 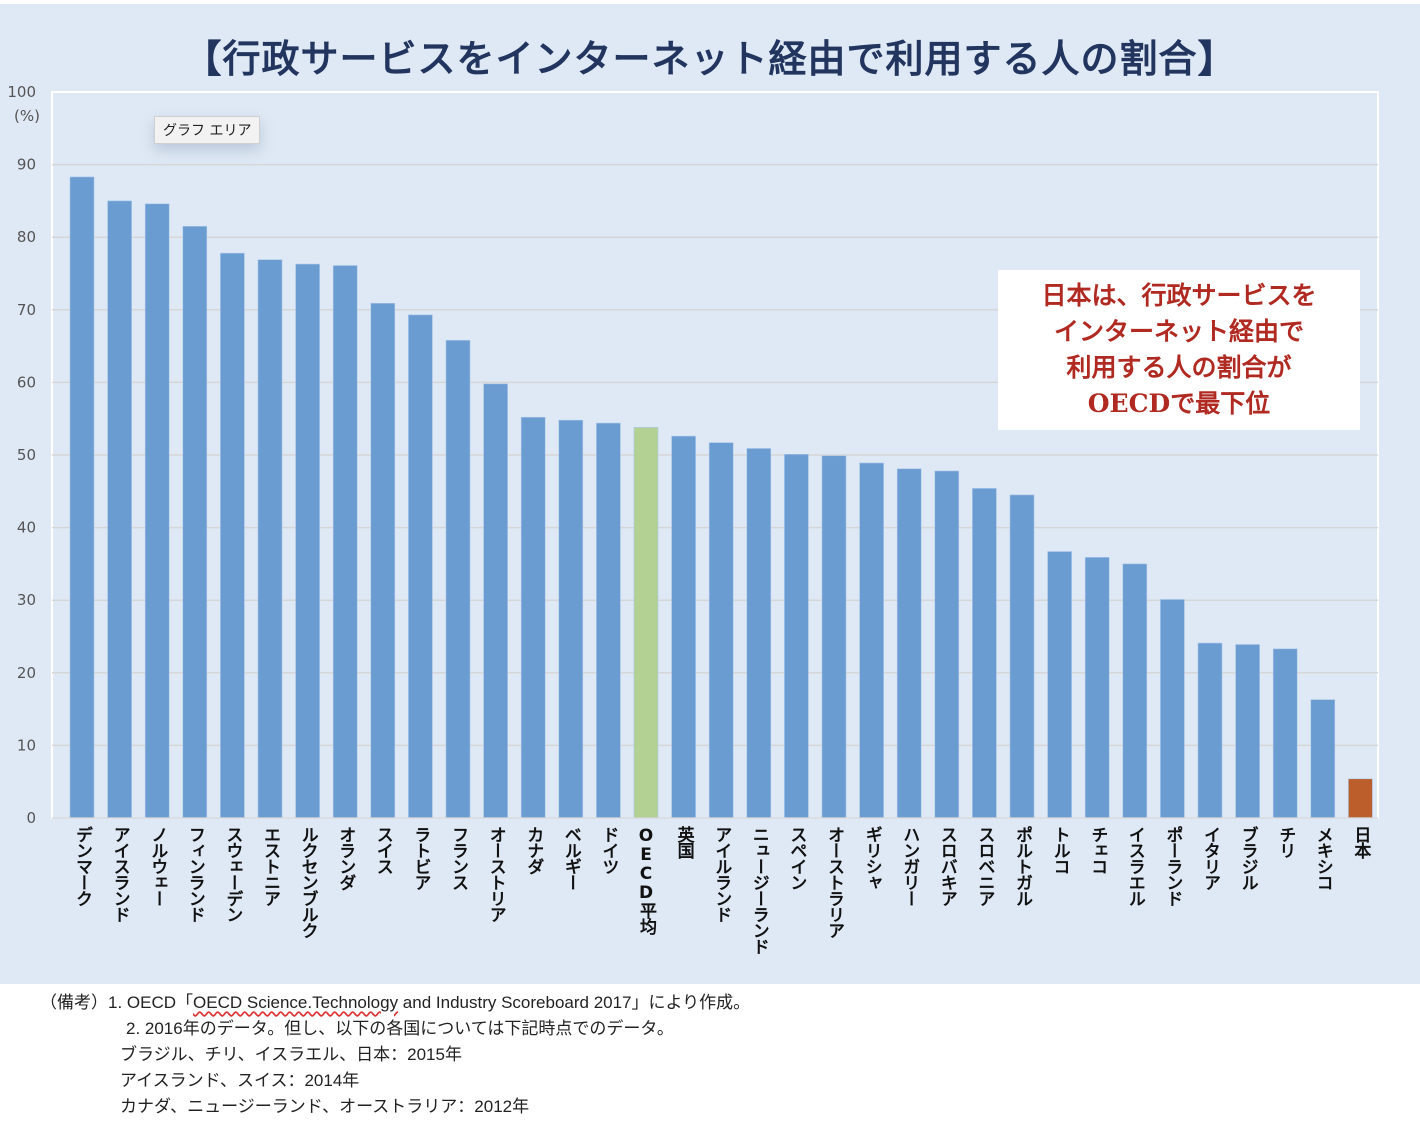 What do you see at coordinates (710, 59) in the screenshot?
I see `chart-title: 【行政サービスをインターネット経由で利用する人の割合】` at bounding box center [710, 59].